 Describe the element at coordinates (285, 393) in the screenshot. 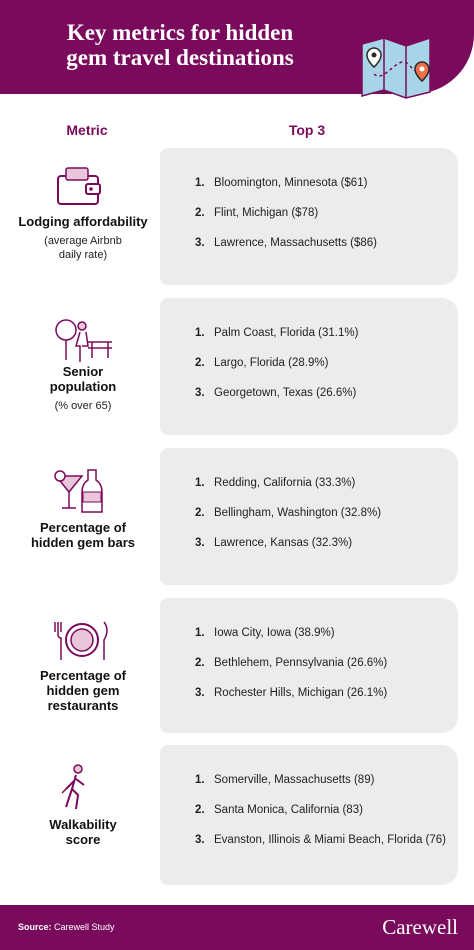

I see `destination: Georgetown, Texas (26.6%)` at that location.